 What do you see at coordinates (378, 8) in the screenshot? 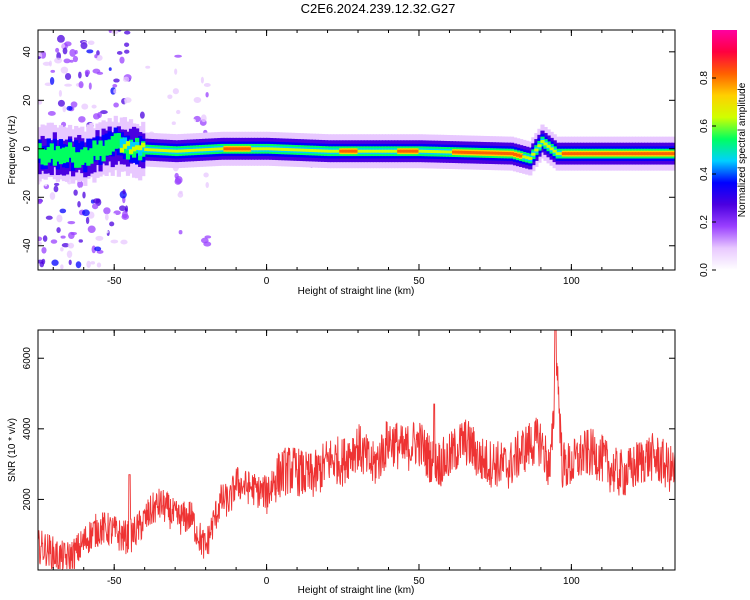
I see `chart-title: C2E6.2024.239.12.32.G27` at bounding box center [378, 8].